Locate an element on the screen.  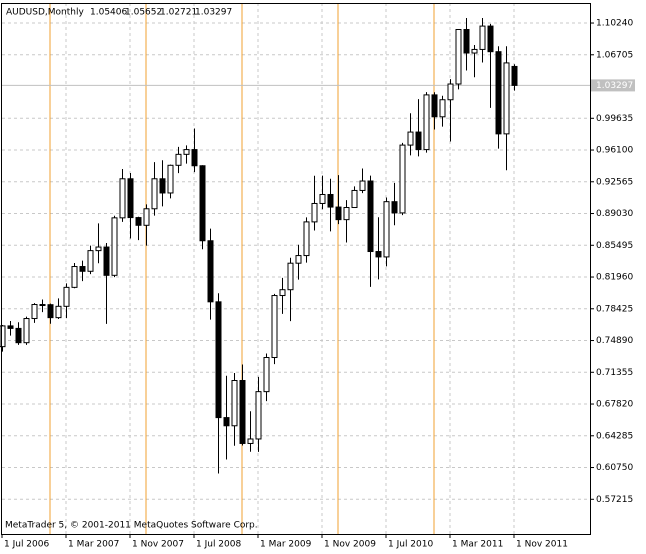
y-tick-label: 0.71355 is located at coordinates (614, 373).